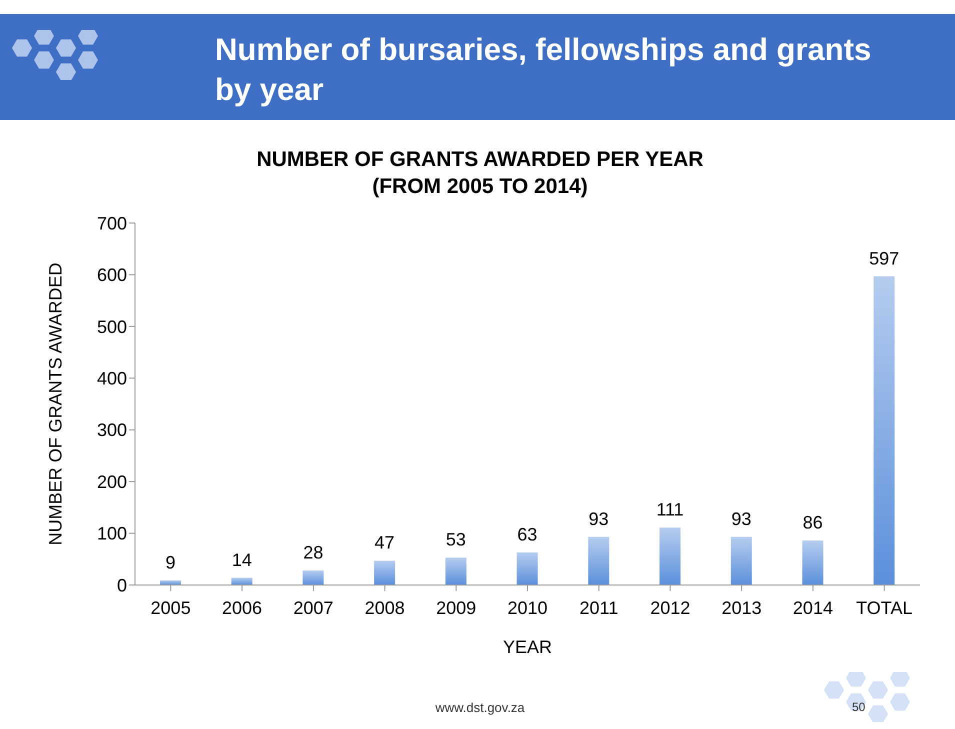  I want to click on y-axis-title: NUMBER OF GRANTS AWARDED, so click(55, 404).